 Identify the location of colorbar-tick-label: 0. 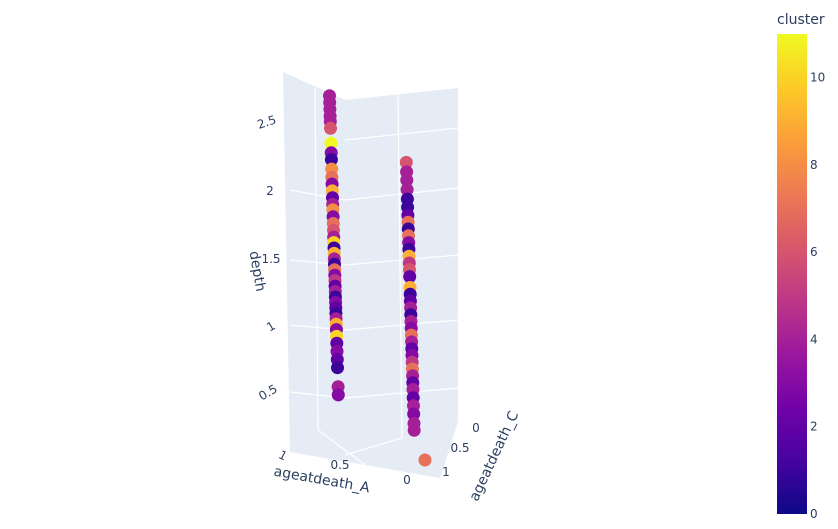
(814, 514).